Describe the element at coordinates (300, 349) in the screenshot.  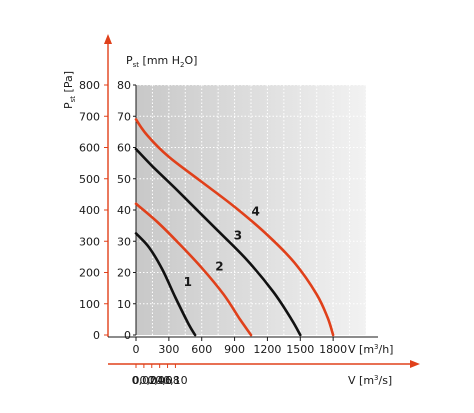
I see `x-primary-tick-label: 1500` at that location.